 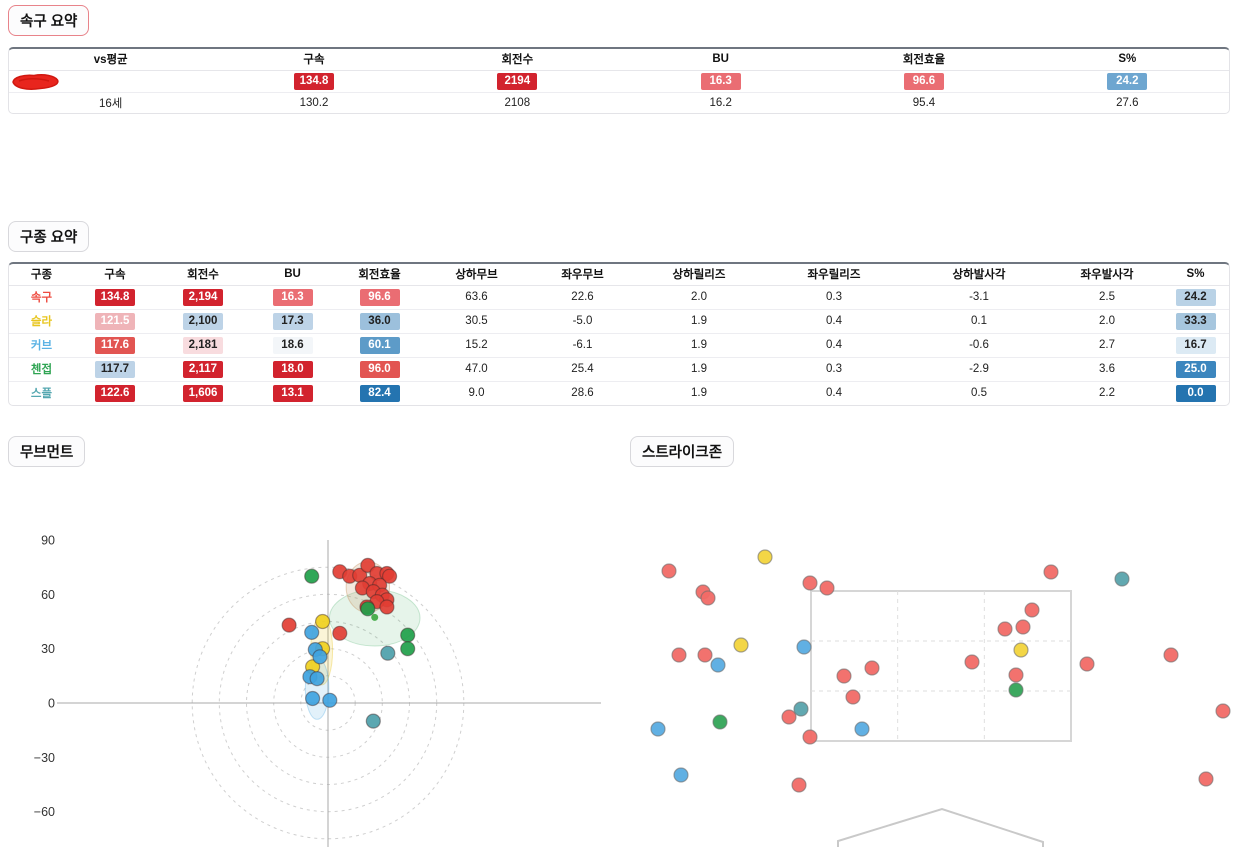 I want to click on value-badge: 117.7, so click(x=115, y=369).